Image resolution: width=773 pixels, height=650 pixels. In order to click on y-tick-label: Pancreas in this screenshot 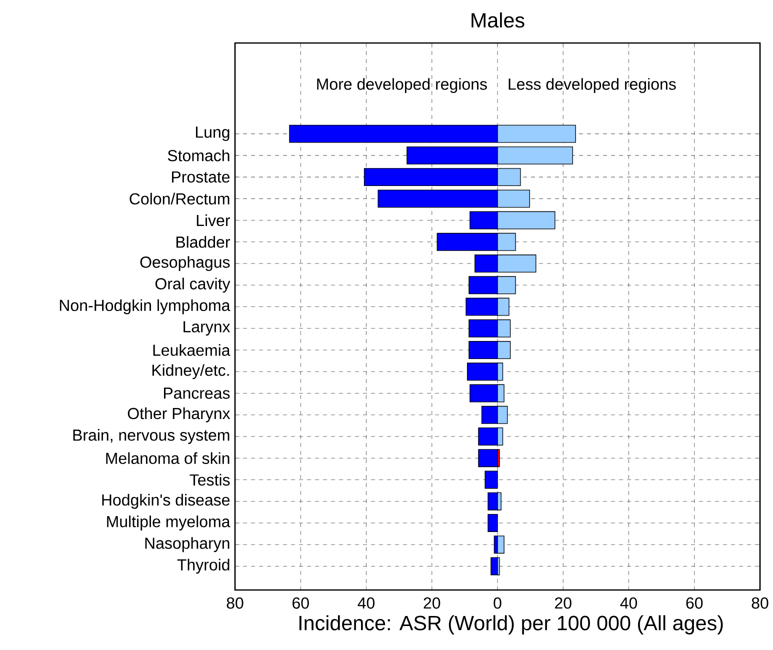, I will do `click(197, 393)`.